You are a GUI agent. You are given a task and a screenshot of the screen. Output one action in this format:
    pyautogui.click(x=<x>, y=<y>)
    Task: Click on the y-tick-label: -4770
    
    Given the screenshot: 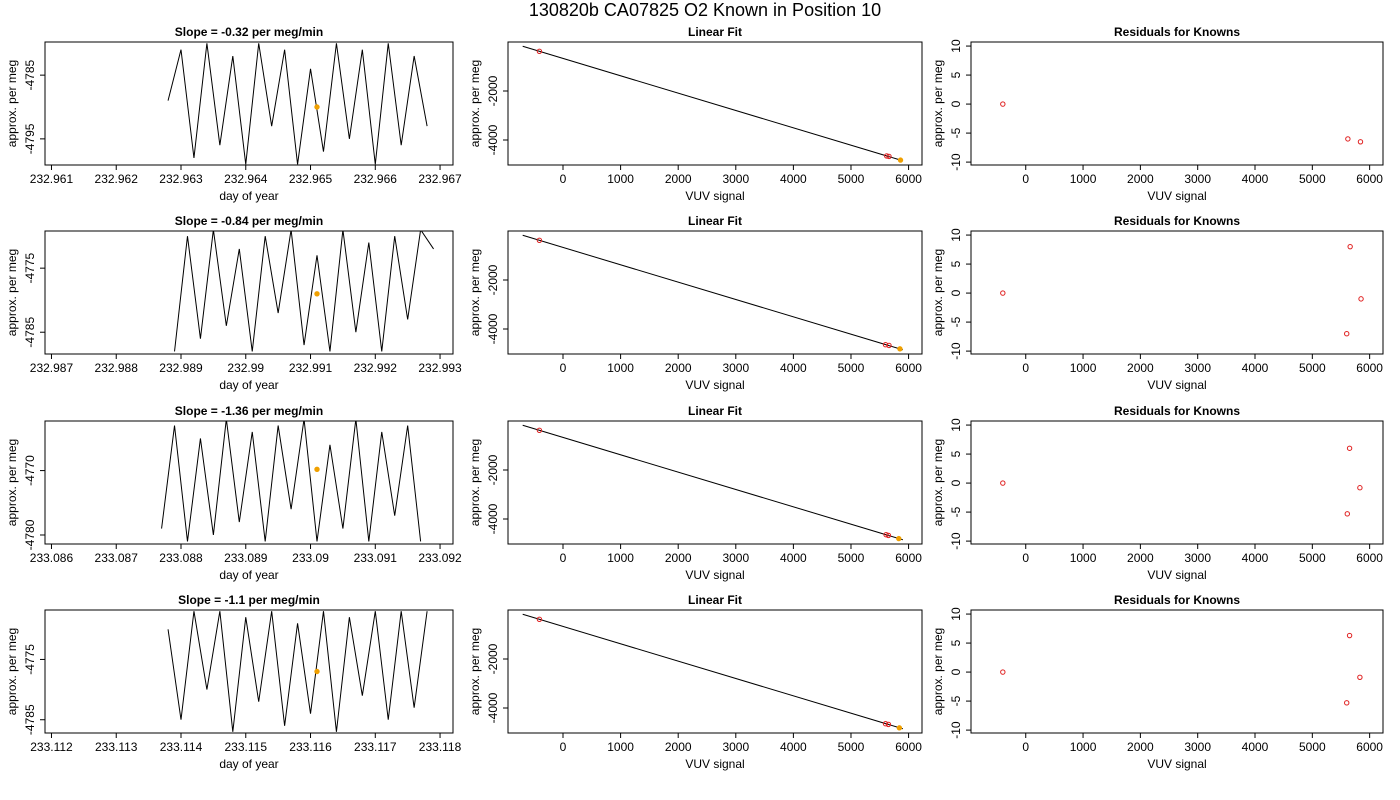 What is the action you would take?
    pyautogui.click(x=30, y=470)
    